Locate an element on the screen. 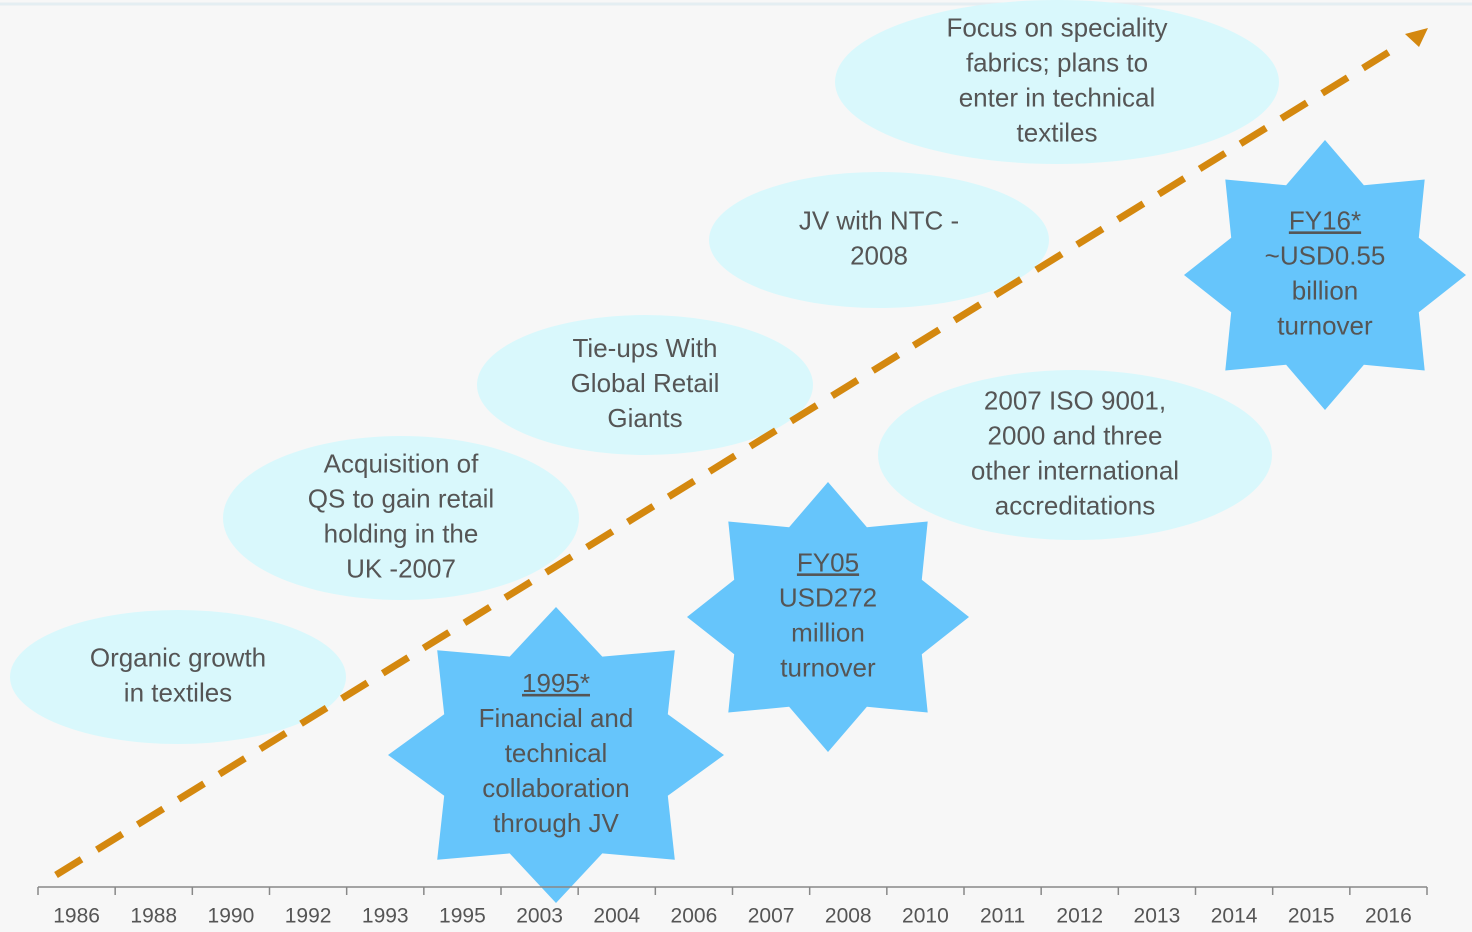 This screenshot has width=1472, height=932. event-text: UK -2007 is located at coordinates (401, 568).